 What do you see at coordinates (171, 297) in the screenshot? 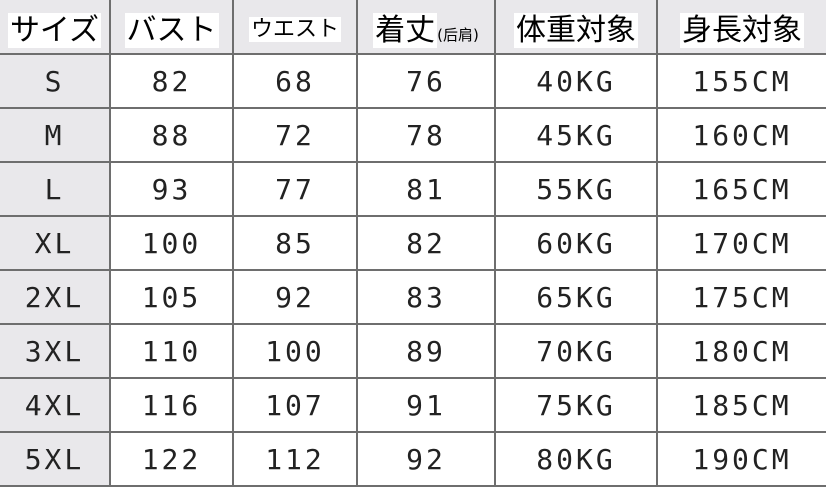
I see `cell-bust: 105` at bounding box center [171, 297].